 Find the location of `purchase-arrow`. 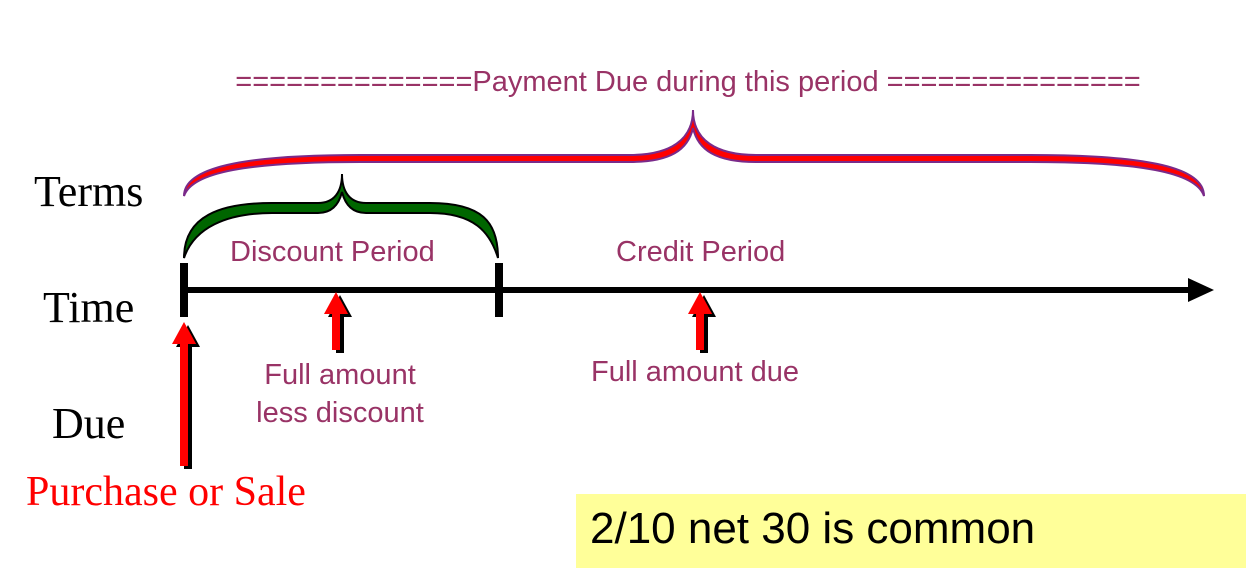

purchase-arrow is located at coordinates (184, 394).